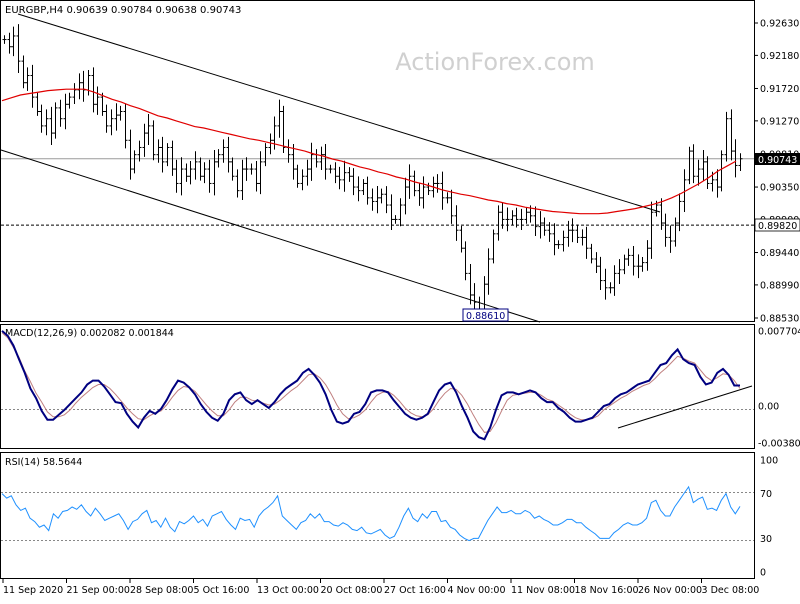 Image resolution: width=800 pixels, height=604 pixels. I want to click on macd-tick-label: 0.00, so click(768, 407).